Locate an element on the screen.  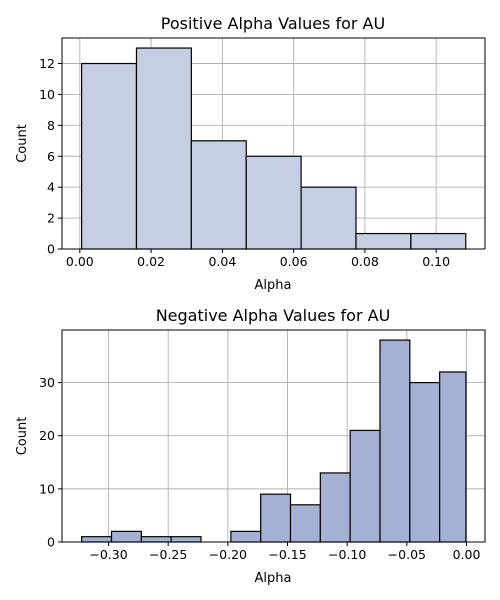
chart-title: Positive Alpha Values for AU is located at coordinates (273, 23).